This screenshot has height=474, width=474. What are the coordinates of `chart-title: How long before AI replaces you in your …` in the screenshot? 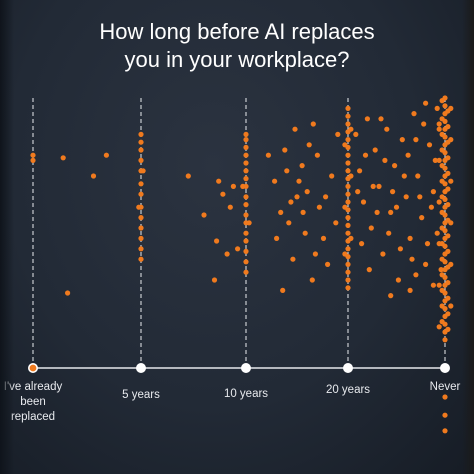 It's located at (237, 46).